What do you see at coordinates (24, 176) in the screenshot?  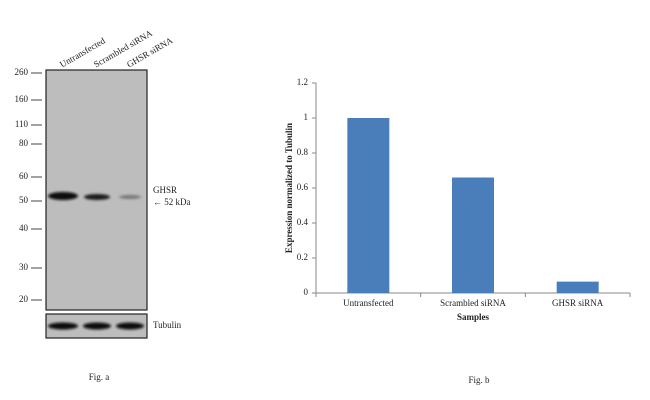 I see `marker-label: 60` at bounding box center [24, 176].